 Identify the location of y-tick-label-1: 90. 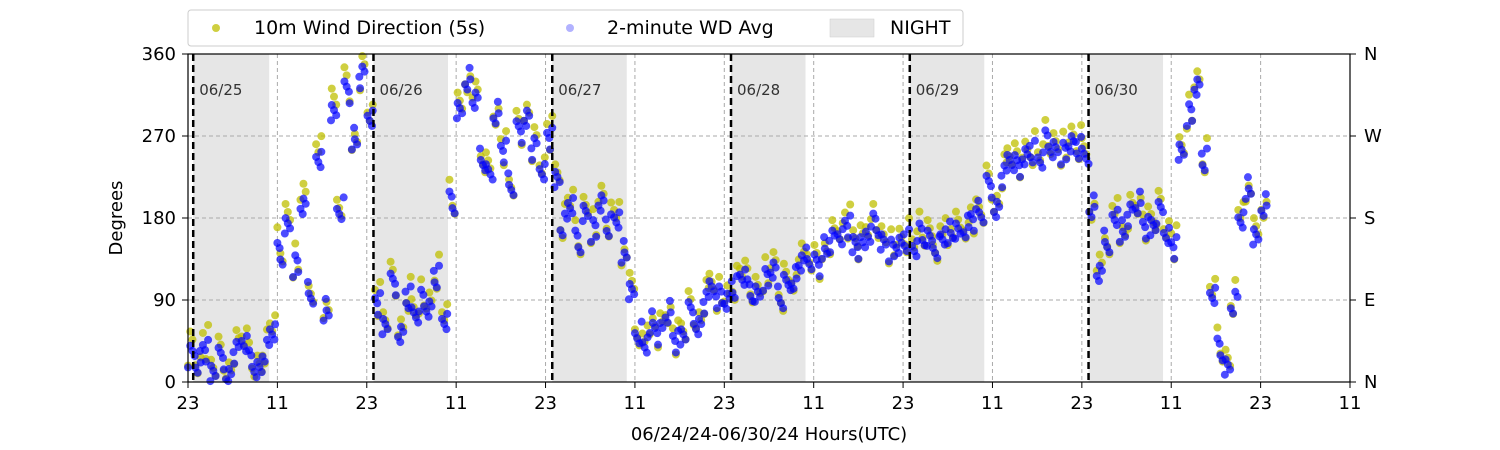
(164, 300).